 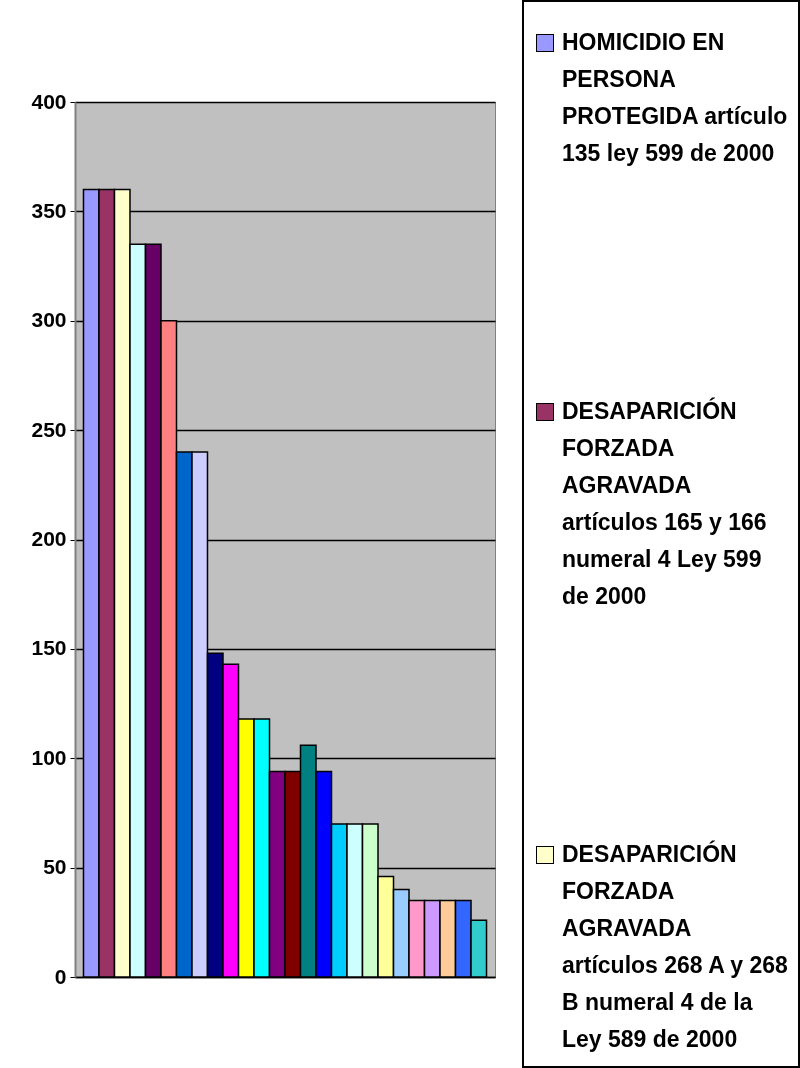 I want to click on legend-label: HOMICIDIO EN PERSONA PROTEGIDA artículo 135 ley 599 de 2000, so click(x=675, y=98).